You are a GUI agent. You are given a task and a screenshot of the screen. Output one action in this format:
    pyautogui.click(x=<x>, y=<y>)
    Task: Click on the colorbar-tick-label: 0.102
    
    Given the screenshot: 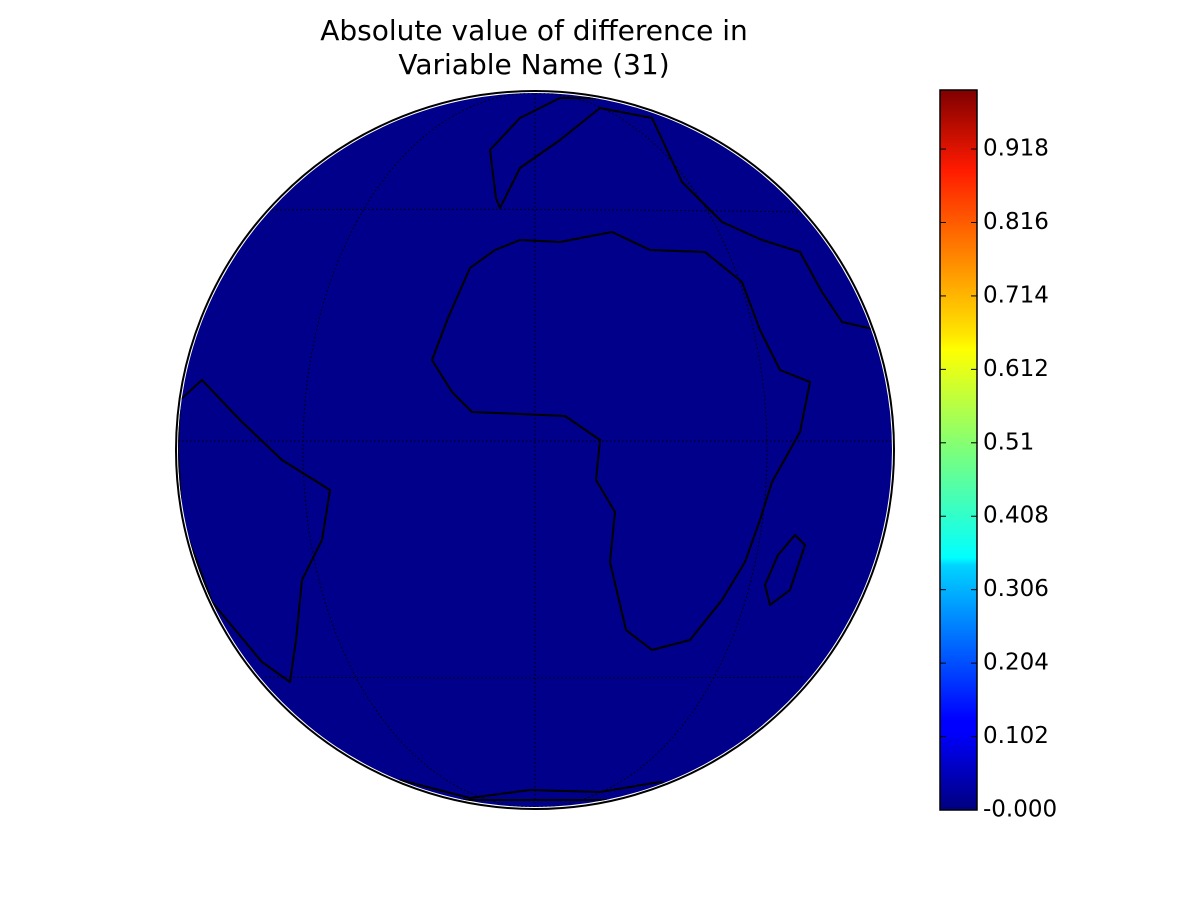 What is the action you would take?
    pyautogui.click(x=1016, y=736)
    